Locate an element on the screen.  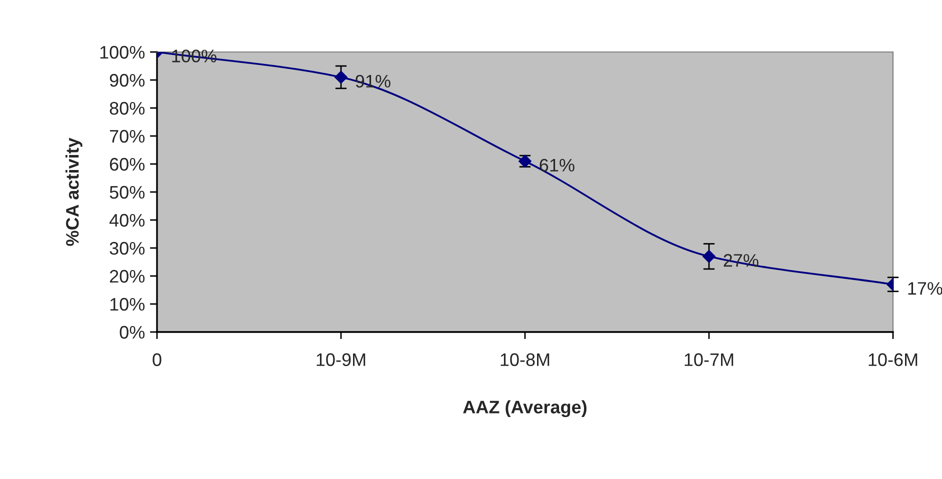
y-tick-label: 100% is located at coordinates (122, 52).